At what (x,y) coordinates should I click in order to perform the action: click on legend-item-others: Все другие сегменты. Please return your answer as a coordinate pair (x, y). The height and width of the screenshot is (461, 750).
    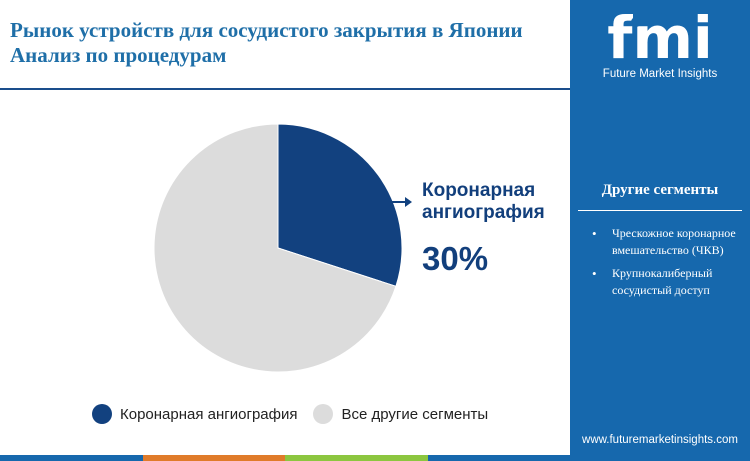
    Looking at the image, I should click on (400, 414).